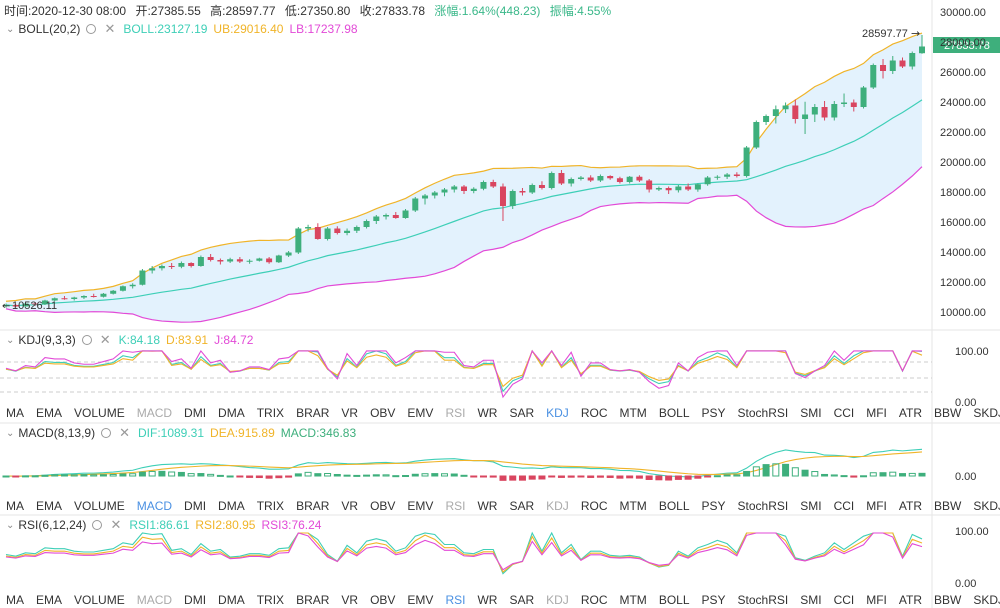 This screenshot has height=608, width=1000. I want to click on macd-name: MACD(8,13,9), so click(57, 433).